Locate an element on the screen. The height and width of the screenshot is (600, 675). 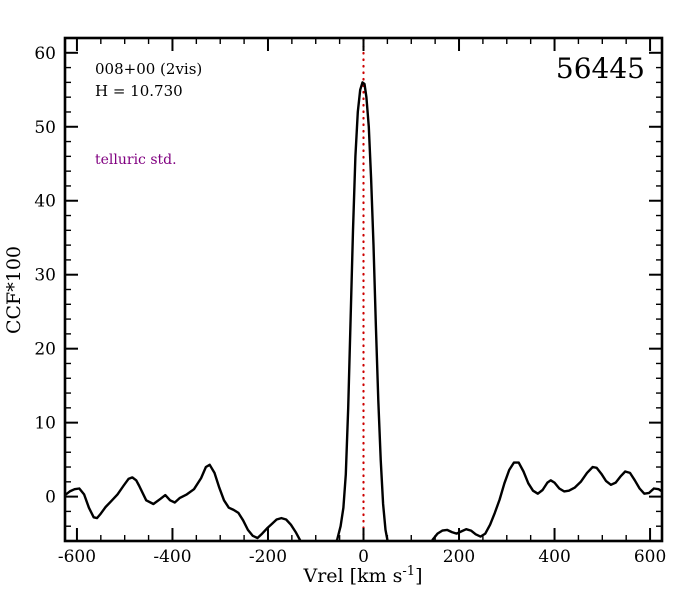
y-tick-label: 30 is located at coordinates (45, 276).